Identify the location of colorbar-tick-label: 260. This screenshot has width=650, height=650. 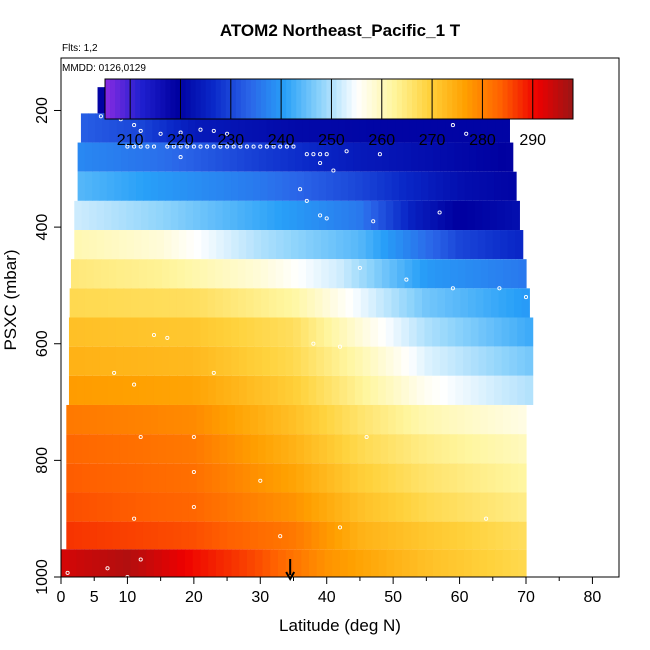
(381, 140).